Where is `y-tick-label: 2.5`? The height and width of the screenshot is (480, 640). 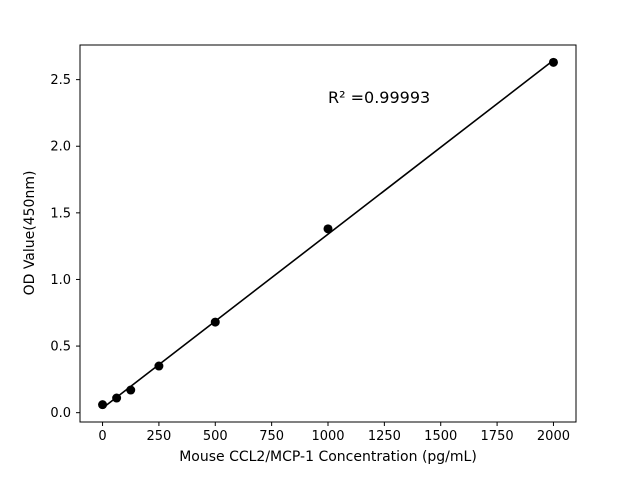 y-tick-label: 2.5 is located at coordinates (60, 80).